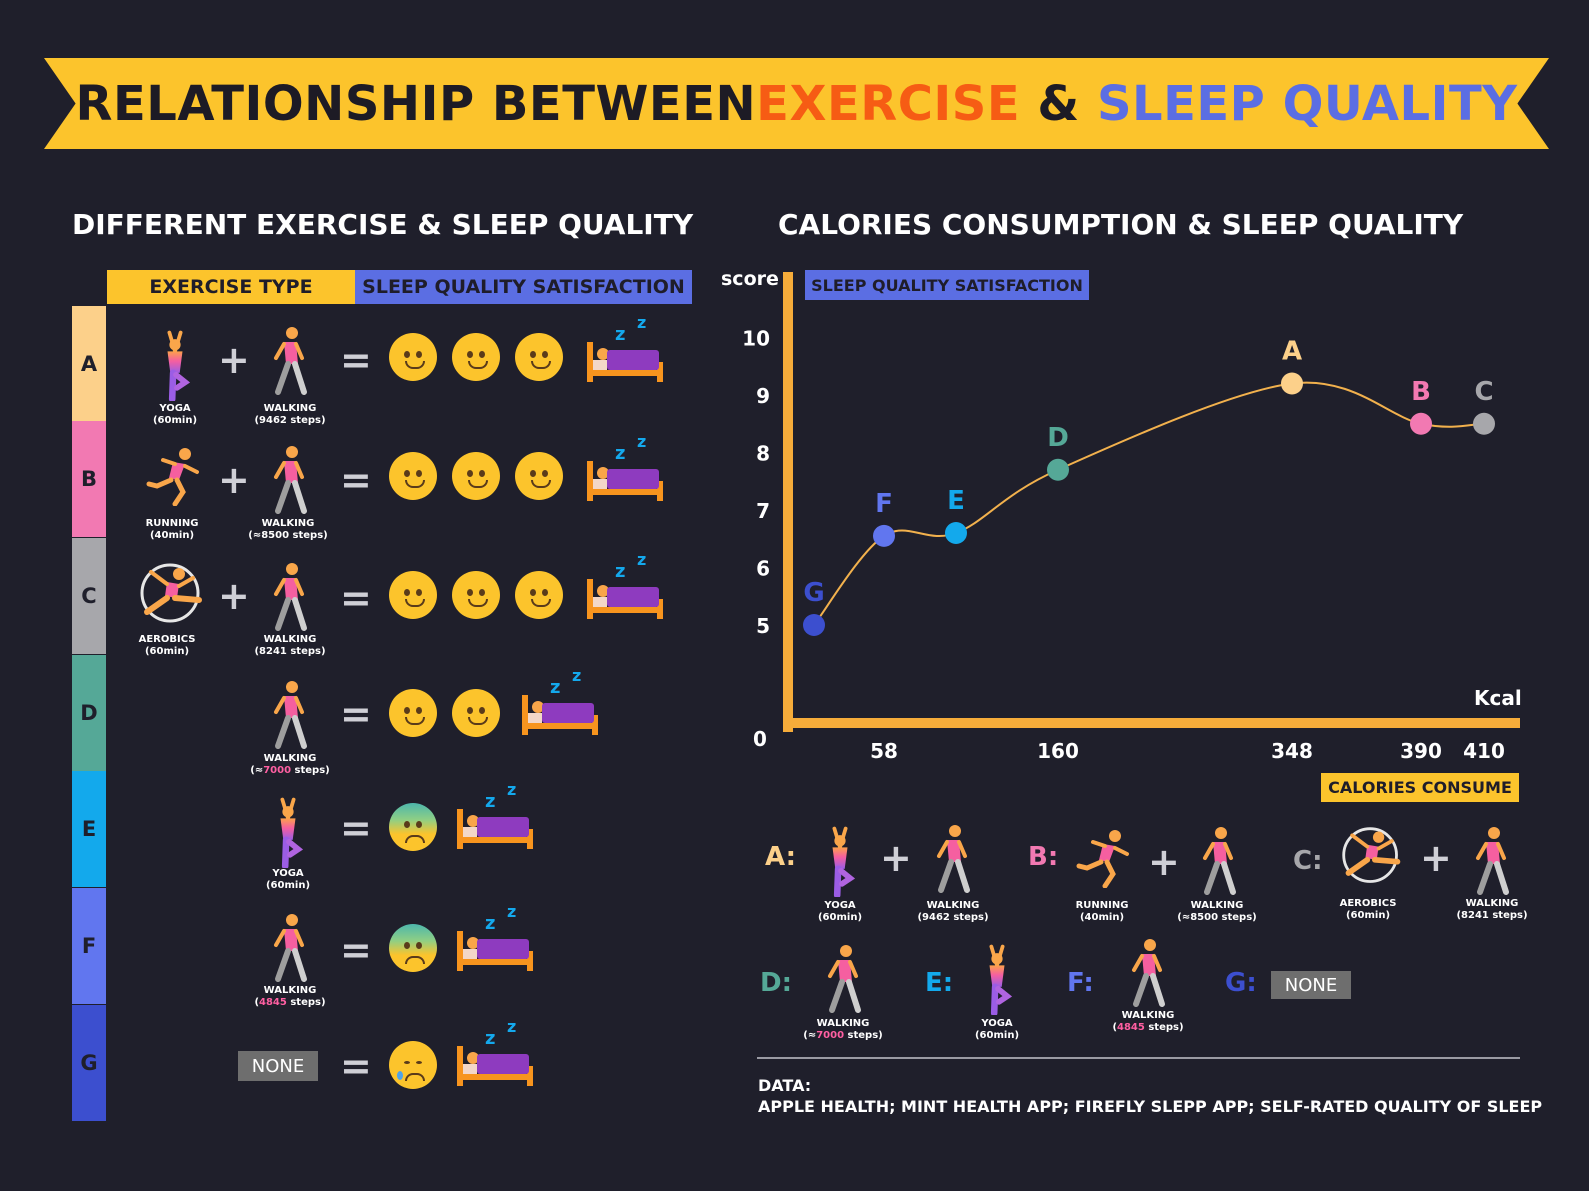  I want to click on x-axis-box: CALORIES CONSUME, so click(1420, 787).